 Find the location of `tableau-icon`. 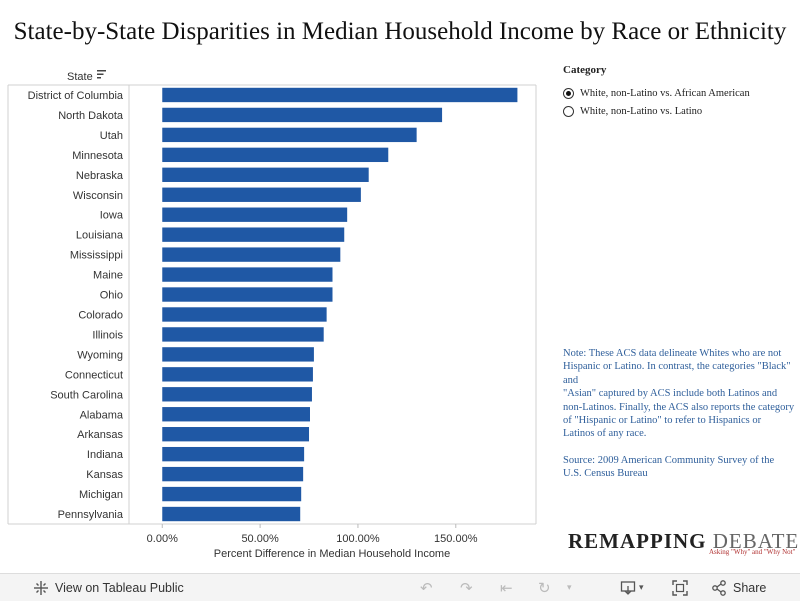

tableau-icon is located at coordinates (41, 587).